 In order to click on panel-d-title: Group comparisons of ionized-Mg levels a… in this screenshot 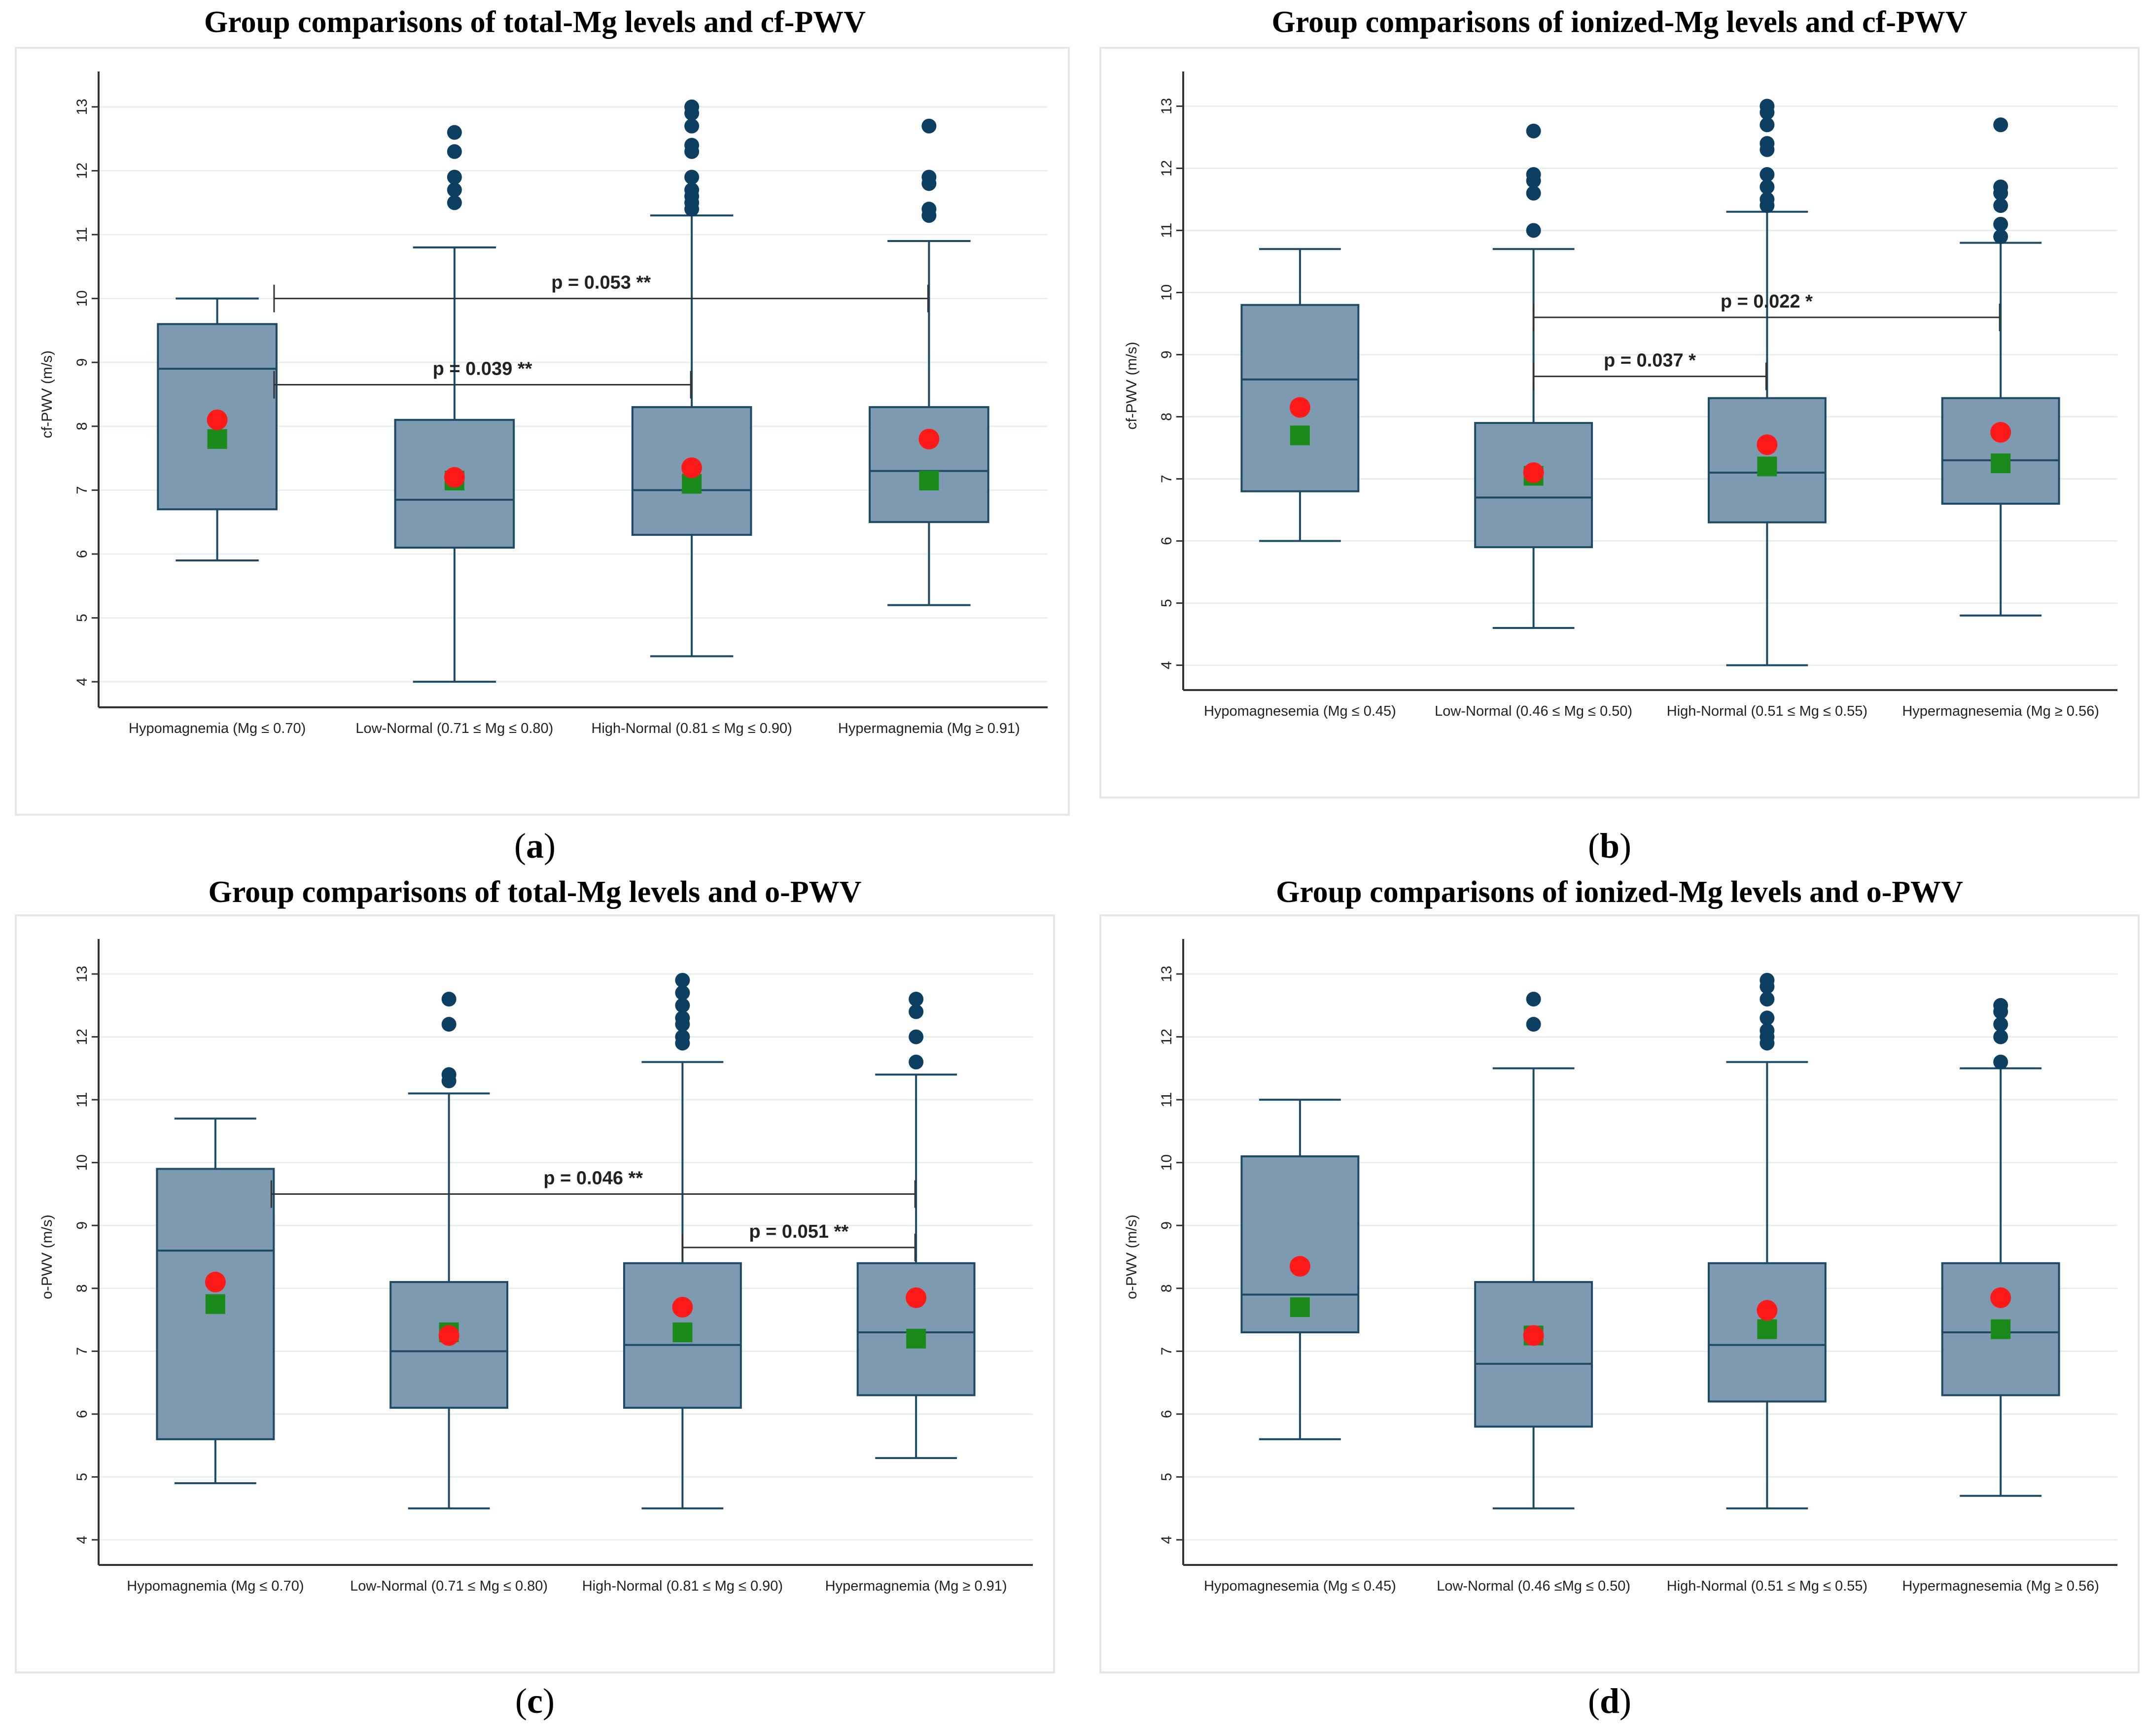, I will do `click(1619, 892)`.